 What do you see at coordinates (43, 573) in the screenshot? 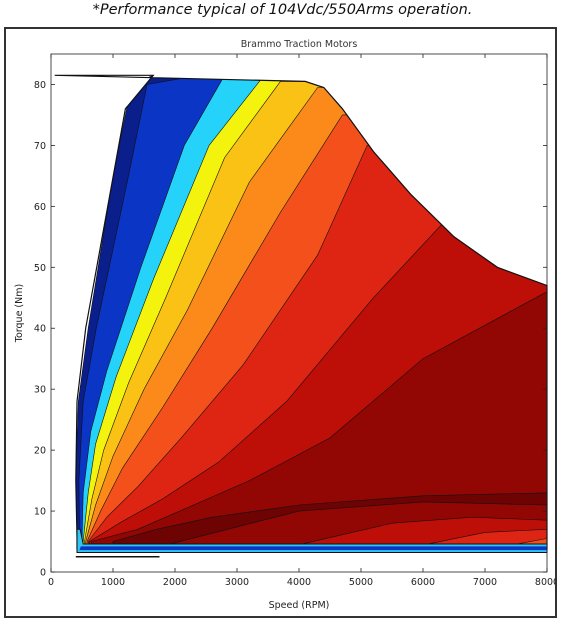
I see `y-tick-label: 0` at bounding box center [43, 573].